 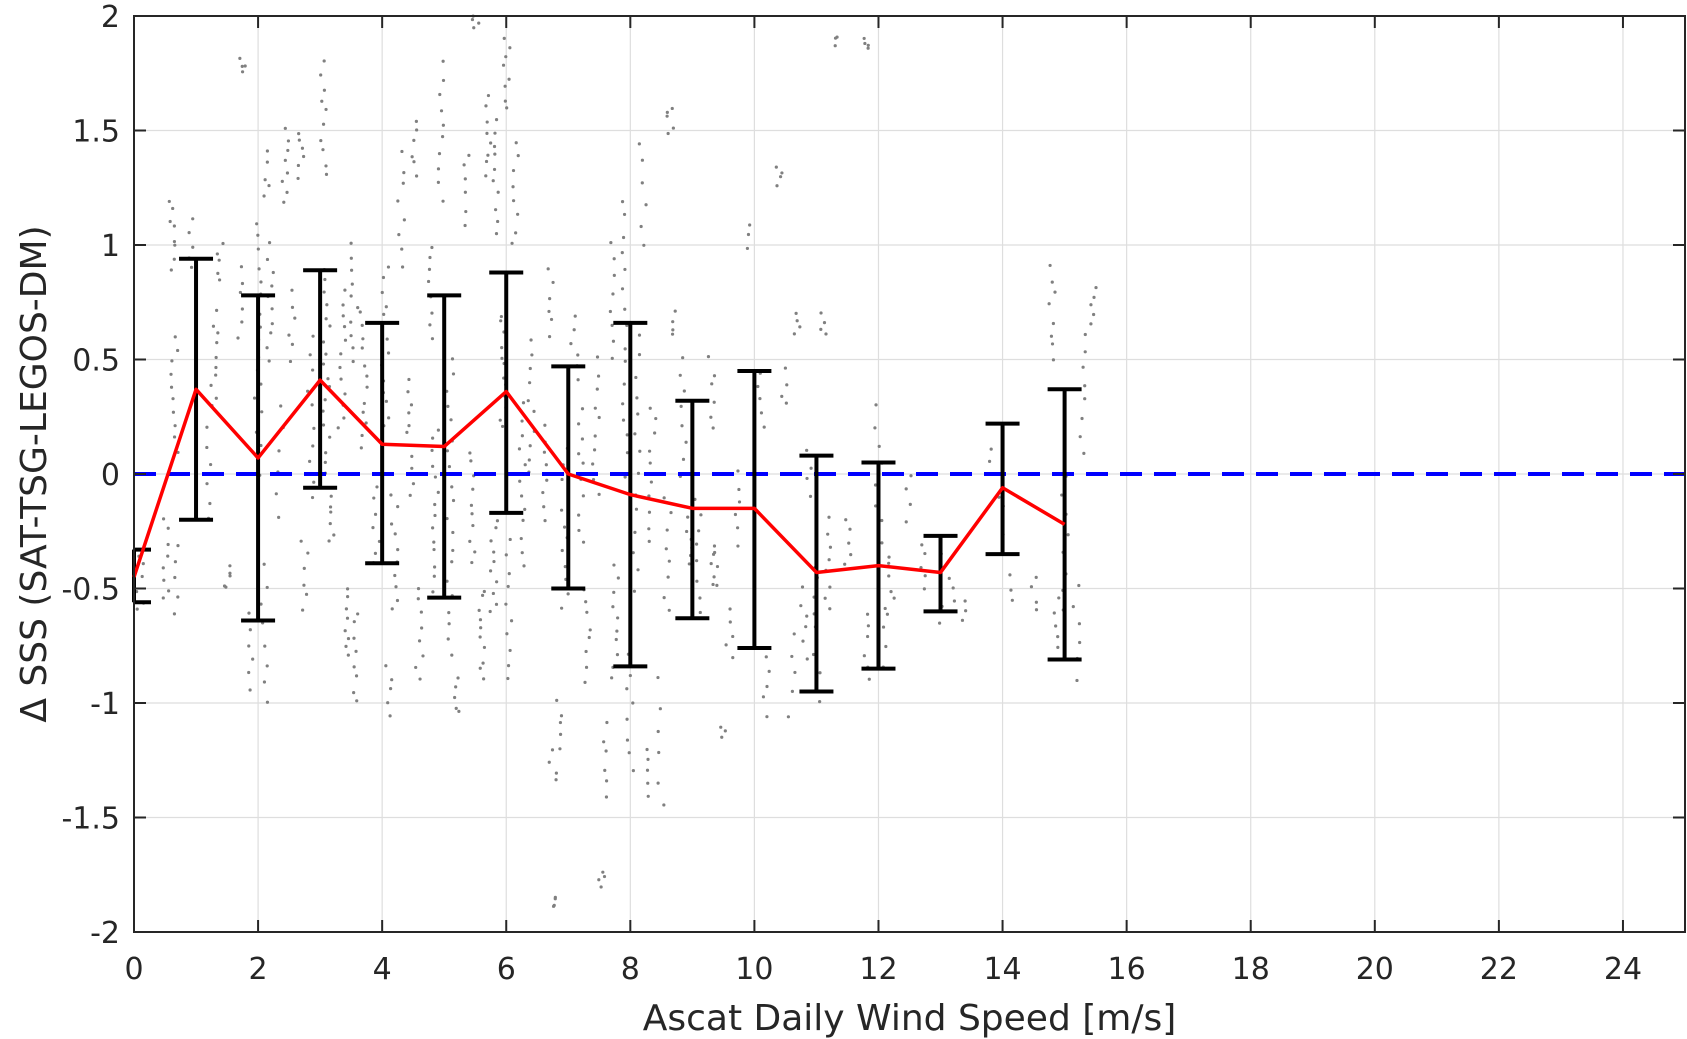 I want to click on y-tick-label: 0, so click(x=110, y=475).